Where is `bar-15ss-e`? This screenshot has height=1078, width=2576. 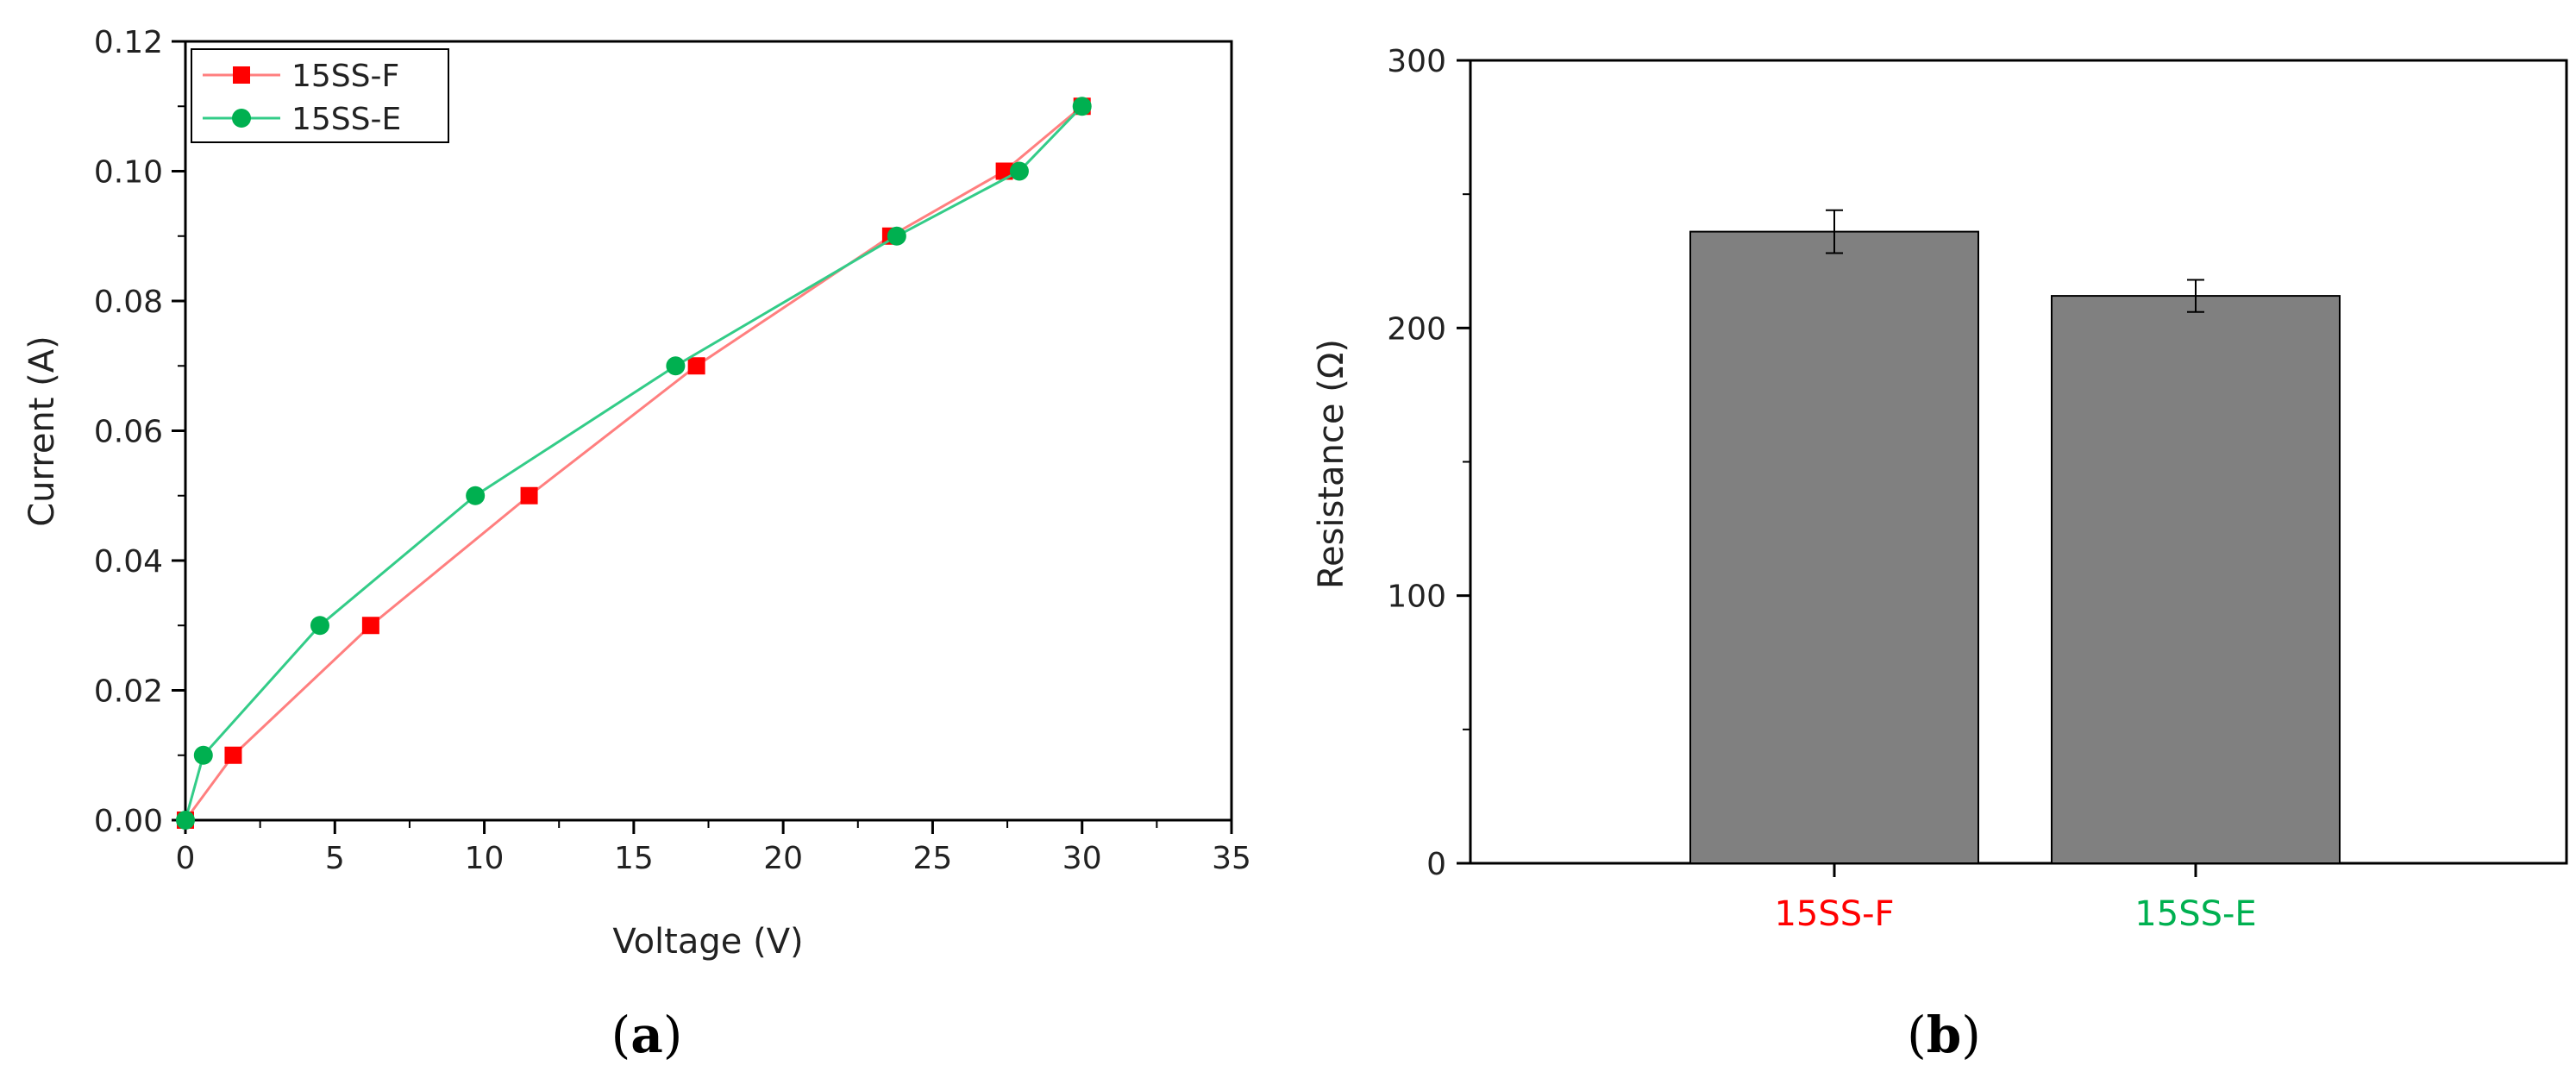
bar-15ss-e is located at coordinates (2196, 579).